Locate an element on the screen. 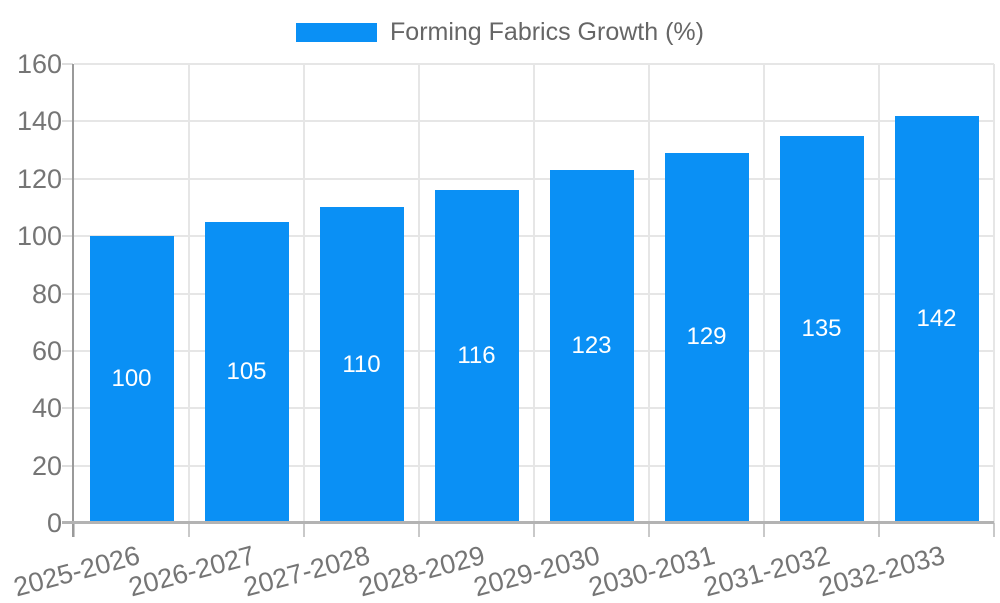 This screenshot has height=603, width=1000. bar: 110 is located at coordinates (361, 364).